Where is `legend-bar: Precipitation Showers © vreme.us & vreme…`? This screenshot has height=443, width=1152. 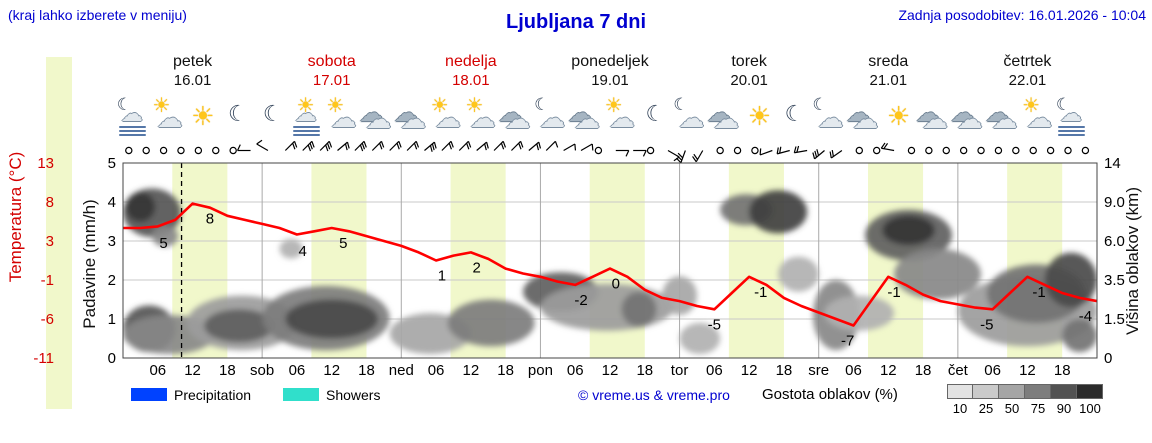
legend-bar: Precipitation Showers © vreme.us & vreme… is located at coordinates (576, 402).